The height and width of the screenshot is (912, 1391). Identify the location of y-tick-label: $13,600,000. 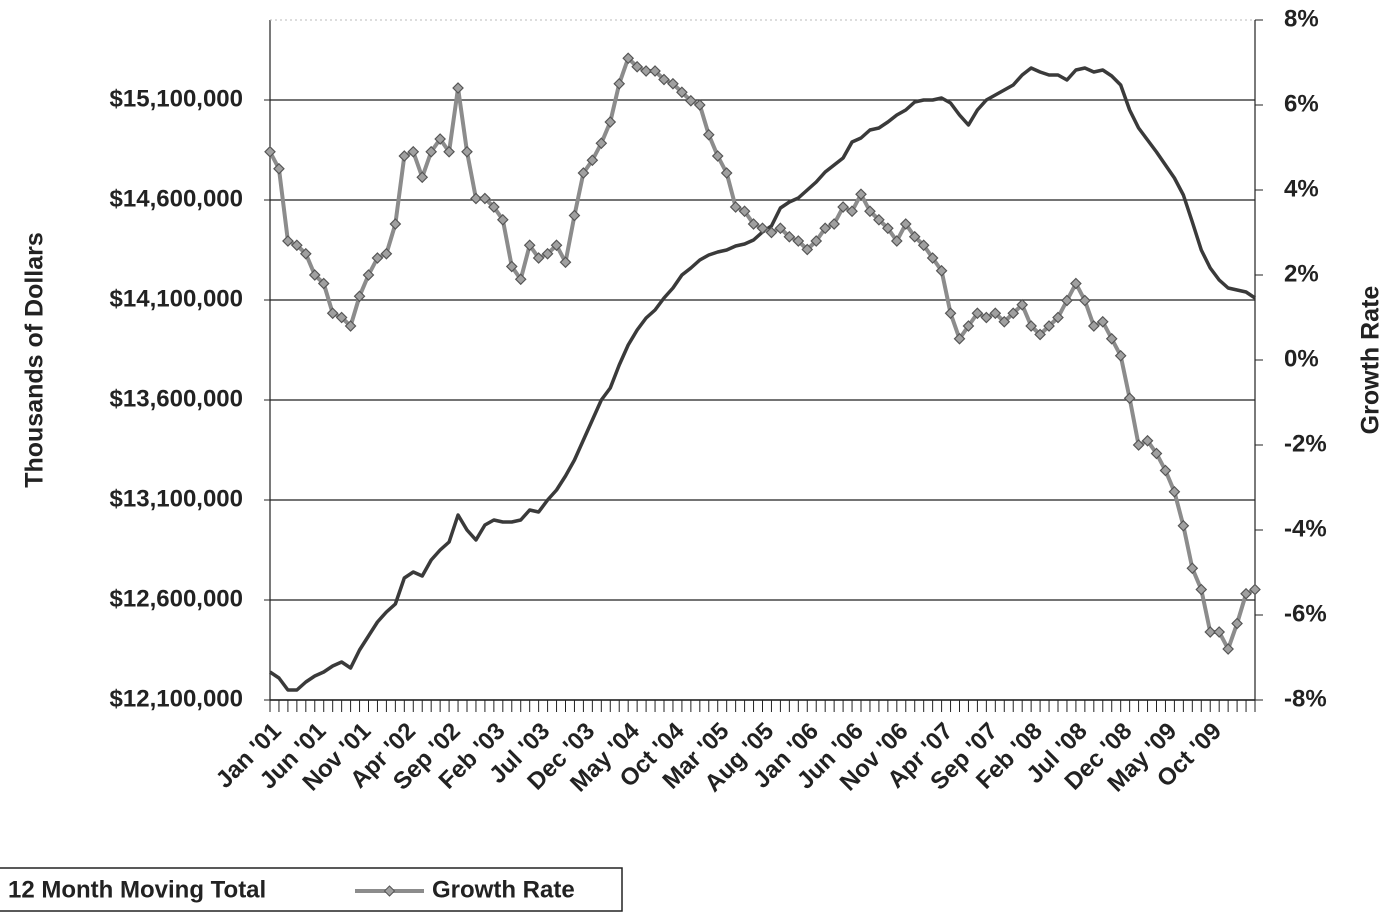
(176, 398).